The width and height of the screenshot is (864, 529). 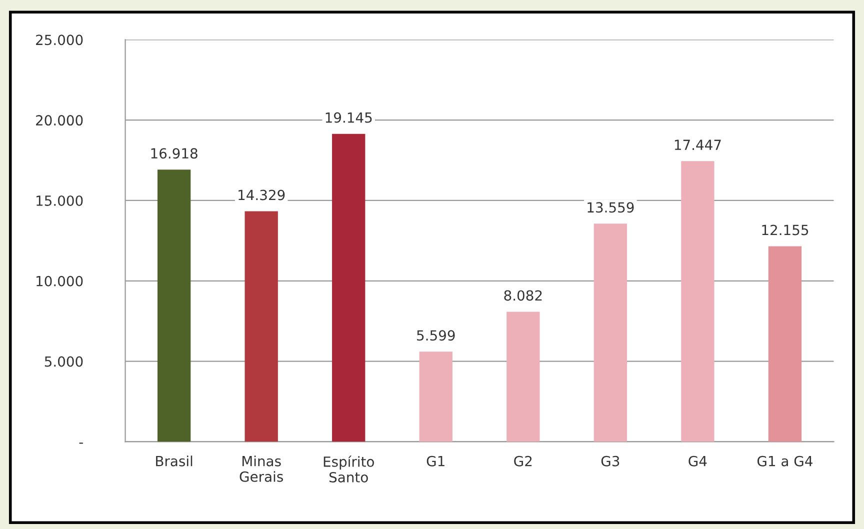 What do you see at coordinates (611, 207) in the screenshot?
I see `data-label: 13.559` at bounding box center [611, 207].